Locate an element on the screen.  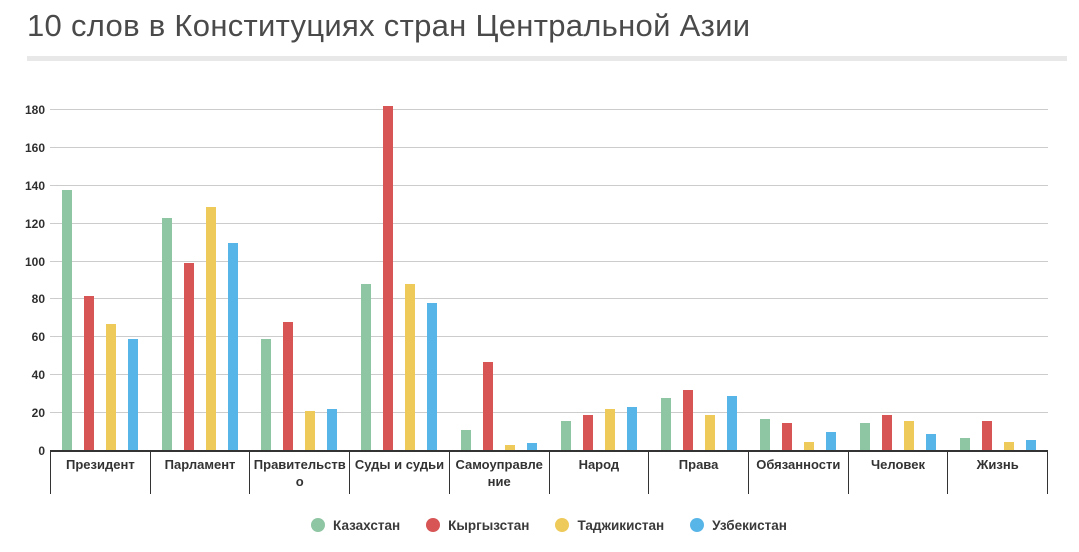
legend: Казахстан Кыргызстан Таджикистан Узбекистан is located at coordinates (549, 525).